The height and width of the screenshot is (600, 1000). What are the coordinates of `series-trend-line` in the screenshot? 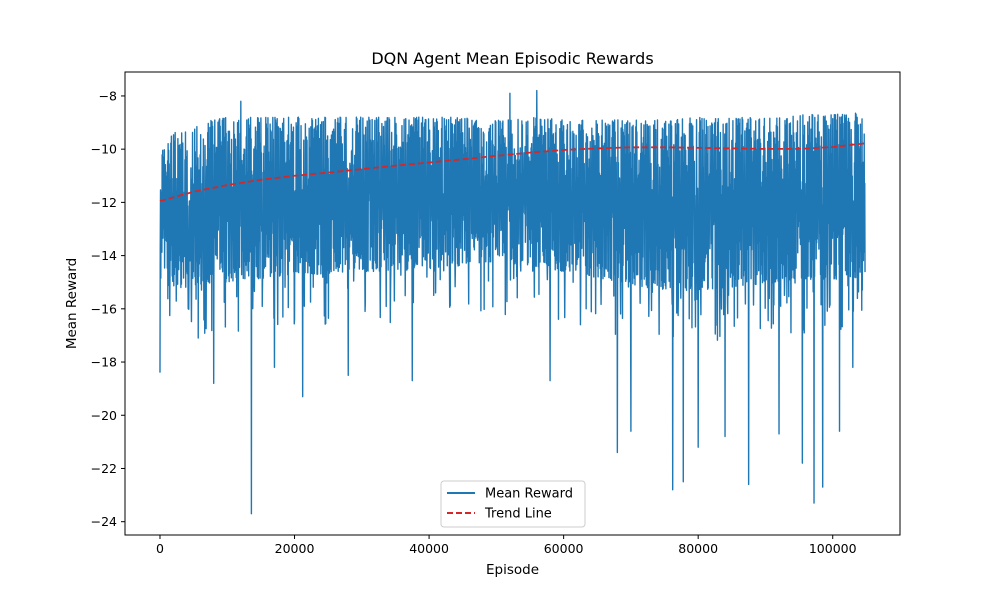 It's located at (512, 172).